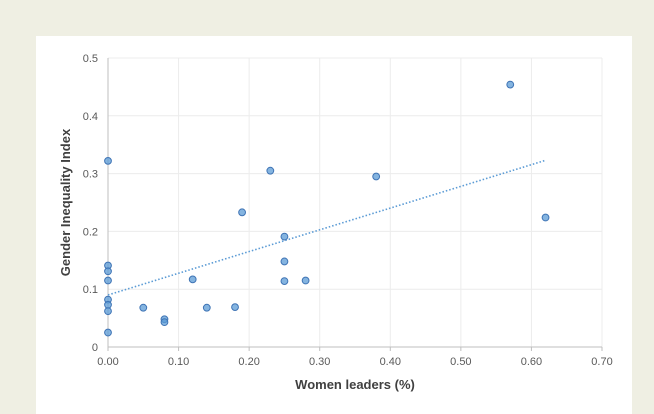 This screenshot has height=414, width=654. Describe the element at coordinates (90, 203) in the screenshot. I see `y-axis-ticks: 0 0.1 0.2 0.3 0.4 0.5` at that location.